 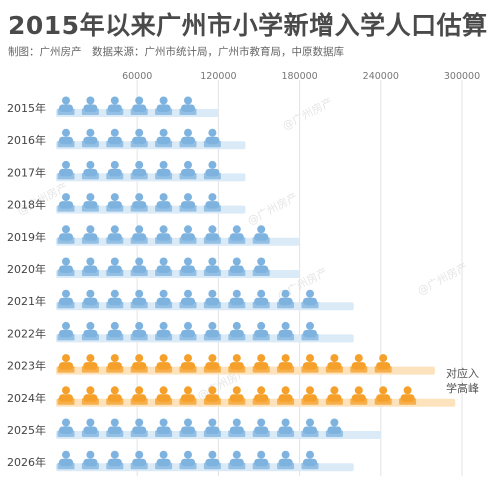 I want to click on y-tick-label: 2020年, so click(x=26, y=269).